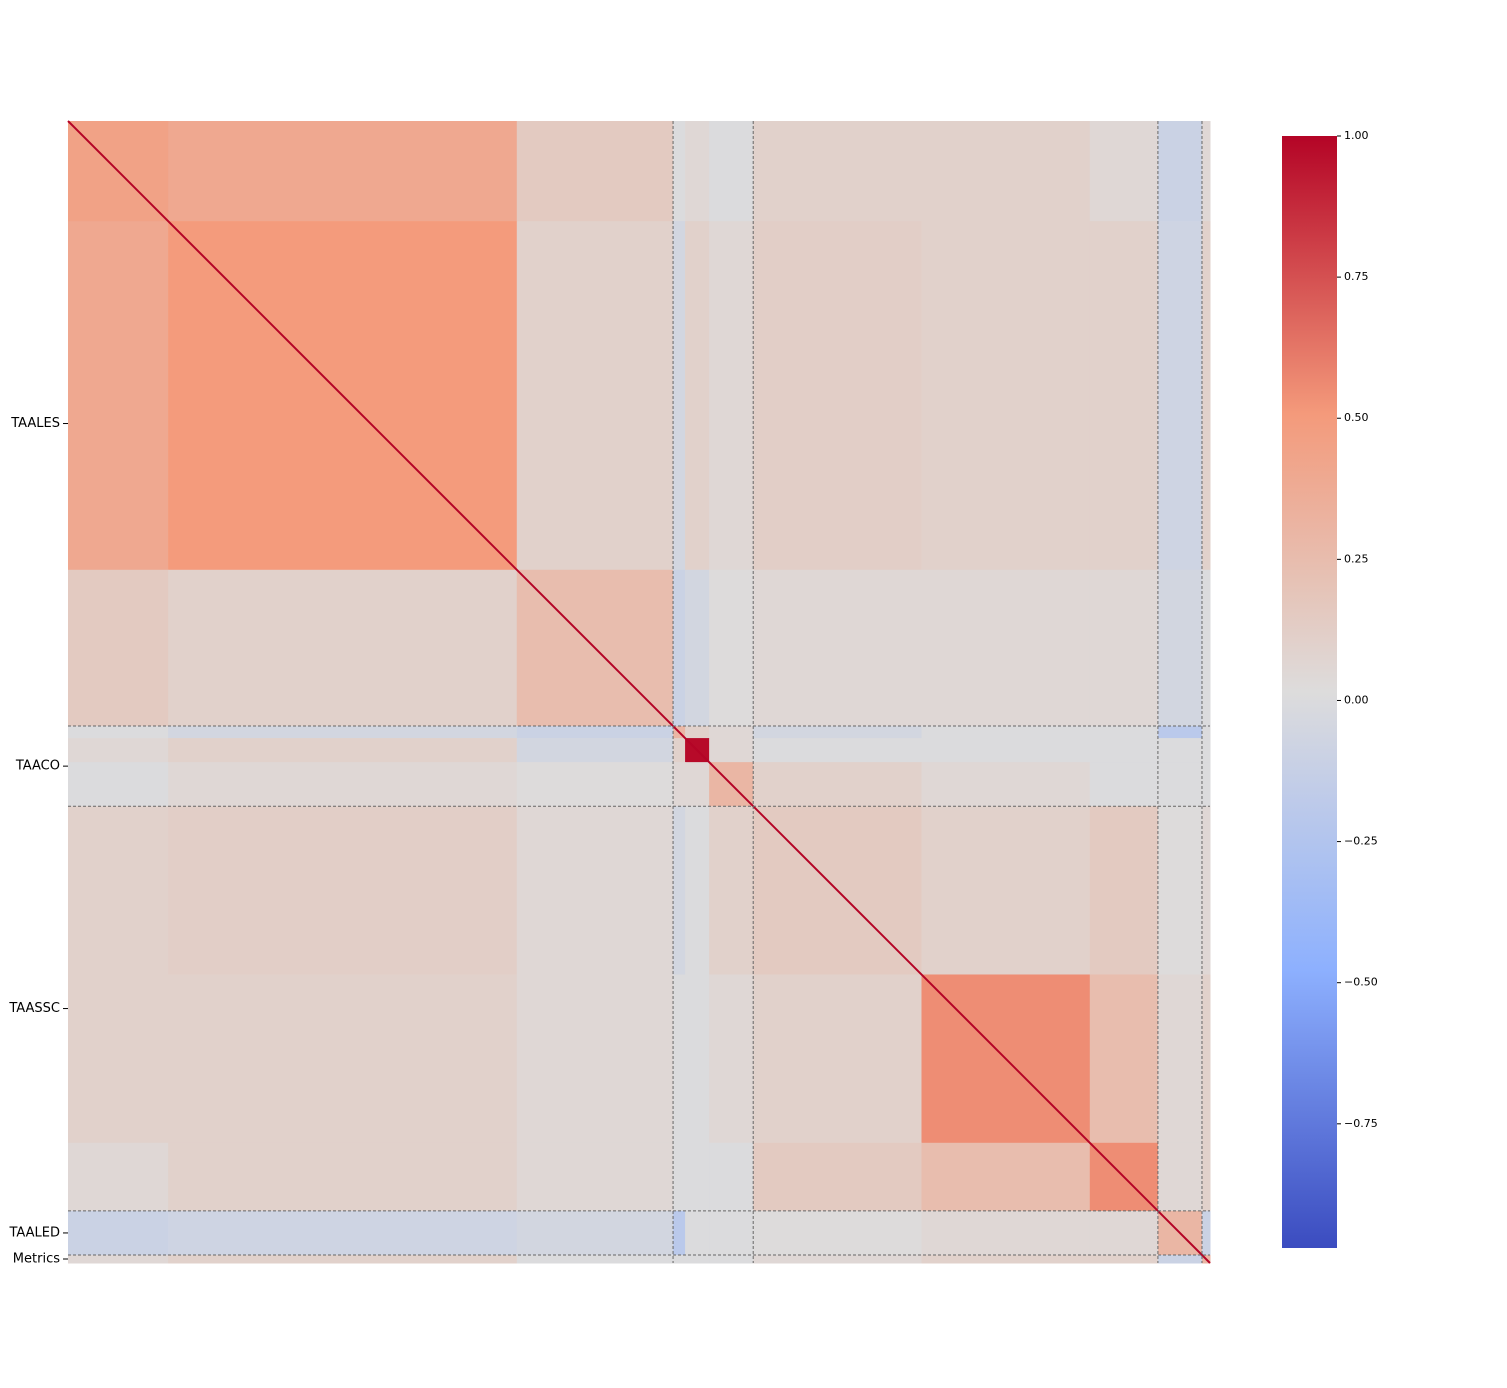  Describe the element at coordinates (1356, 699) in the screenshot. I see `colorbar-tick-label: 0.00` at that location.